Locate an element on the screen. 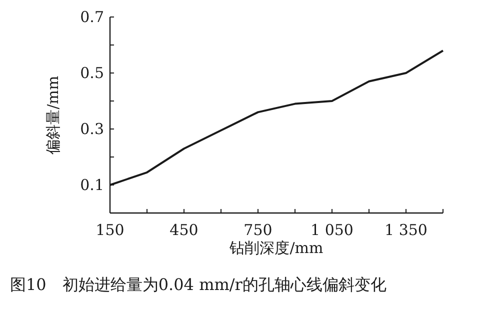 Image resolution: width=493 pixels, height=310 pixels. x-tick-label: 450 is located at coordinates (184, 230).